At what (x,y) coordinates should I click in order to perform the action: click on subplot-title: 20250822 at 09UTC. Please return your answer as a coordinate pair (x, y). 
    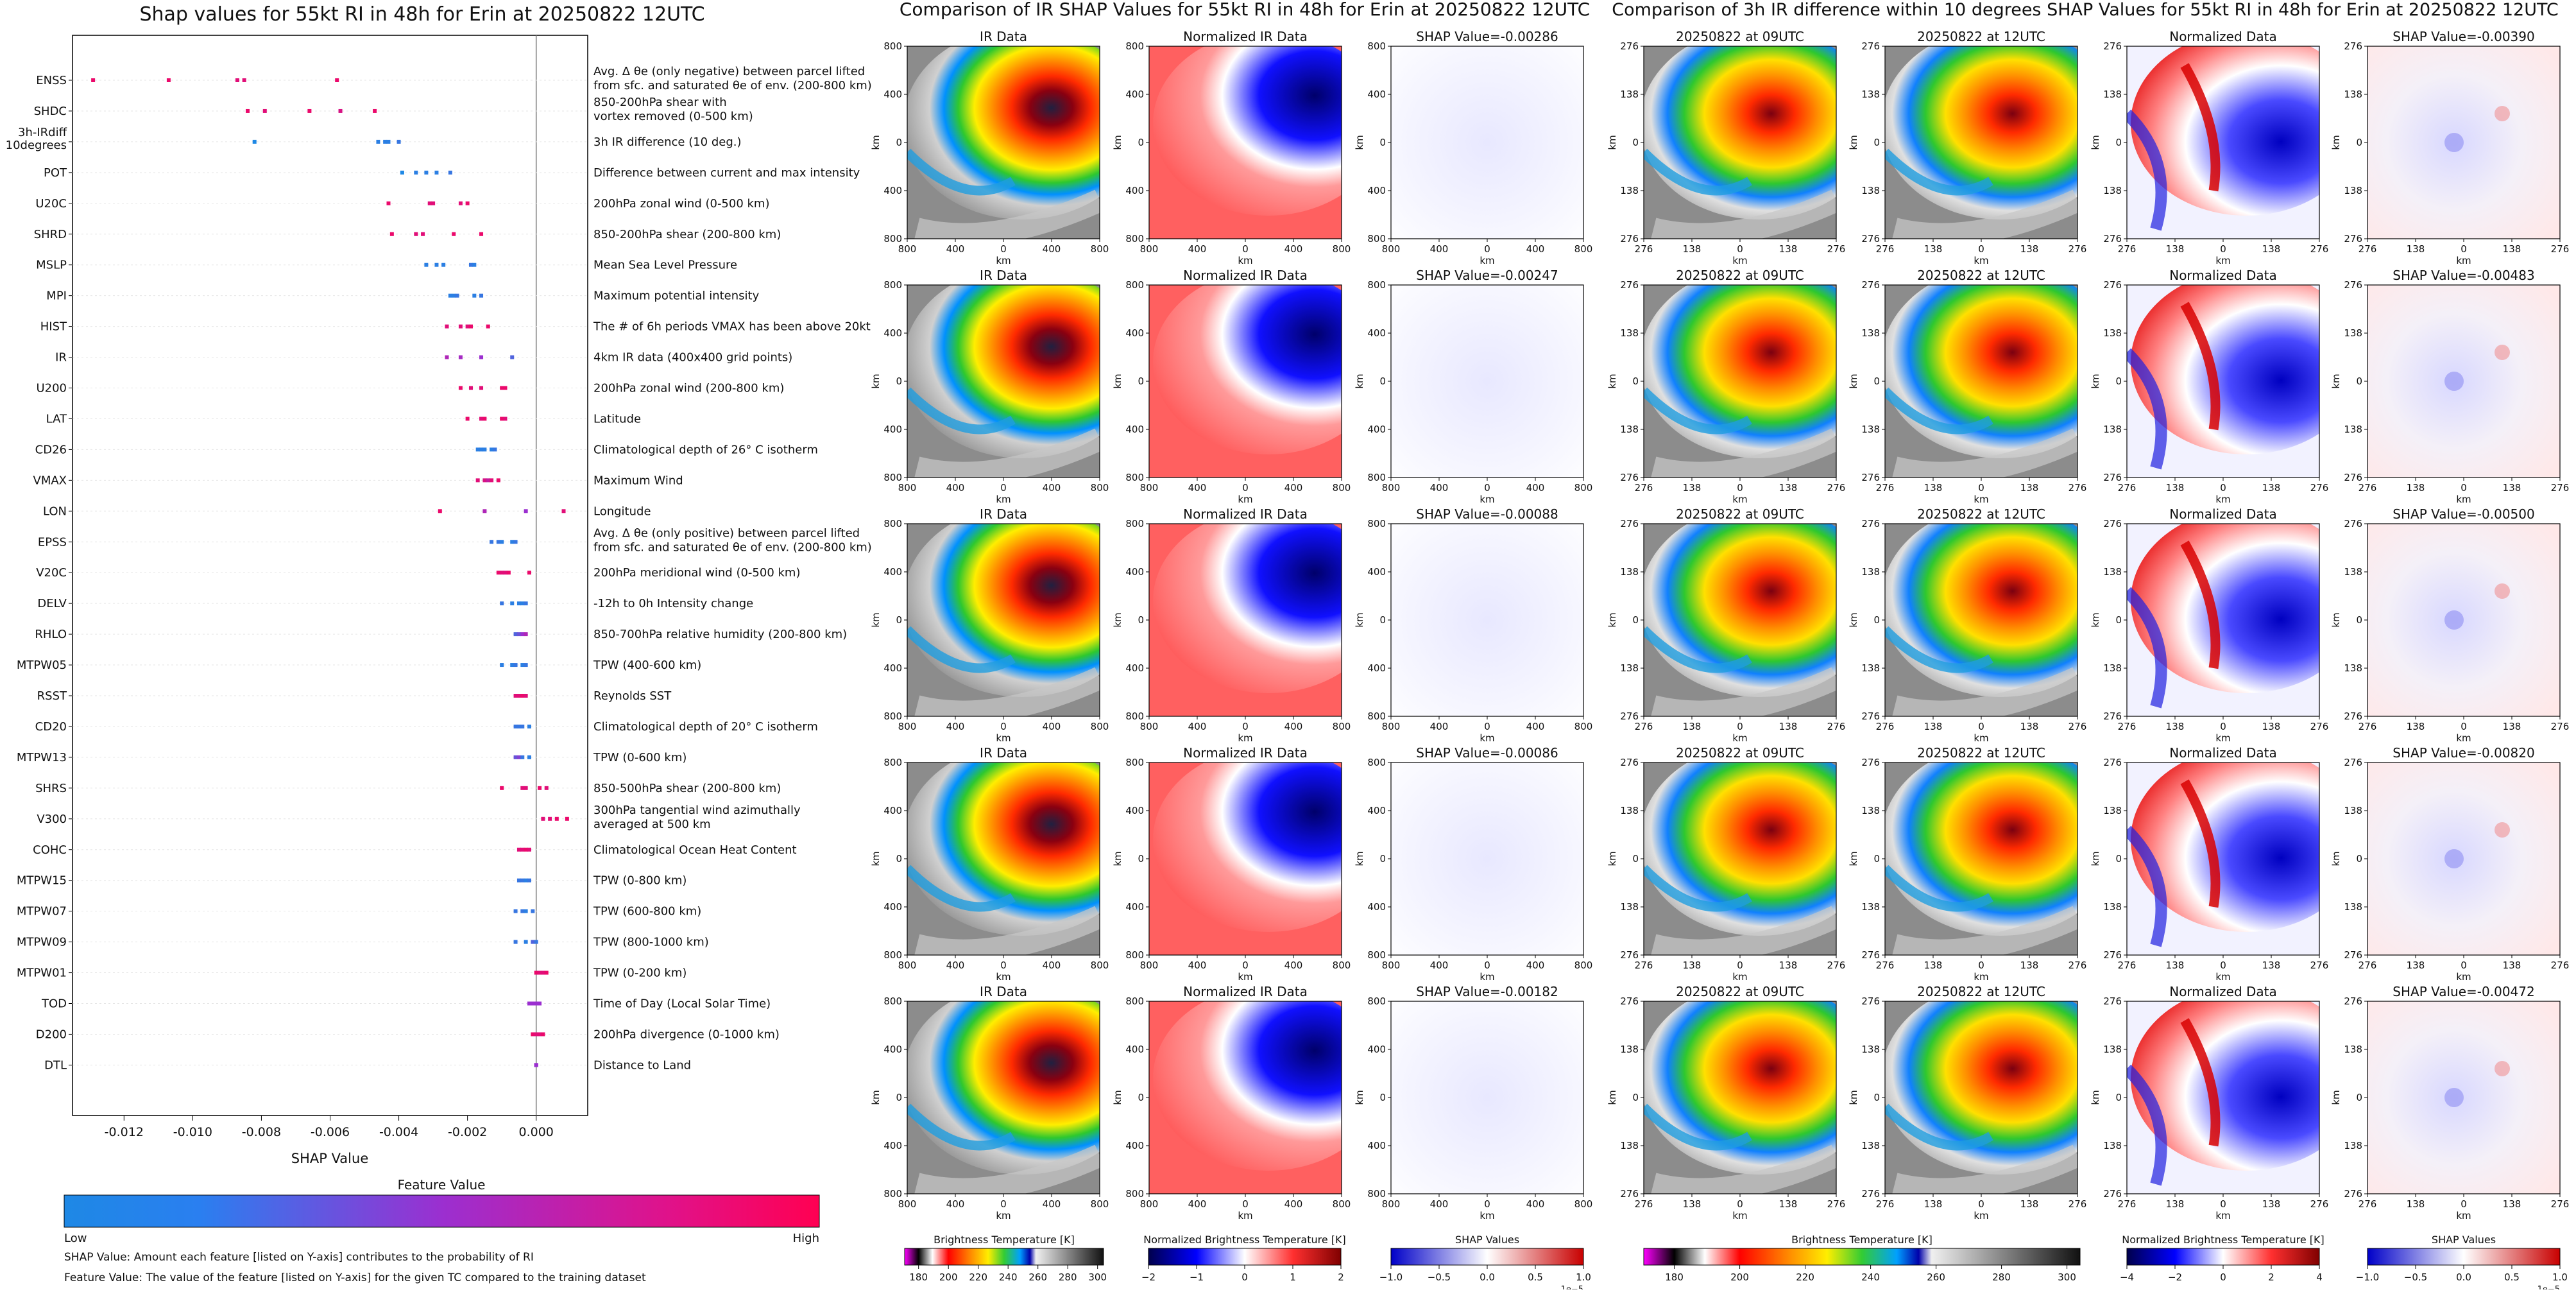
    Looking at the image, I should click on (1740, 275).